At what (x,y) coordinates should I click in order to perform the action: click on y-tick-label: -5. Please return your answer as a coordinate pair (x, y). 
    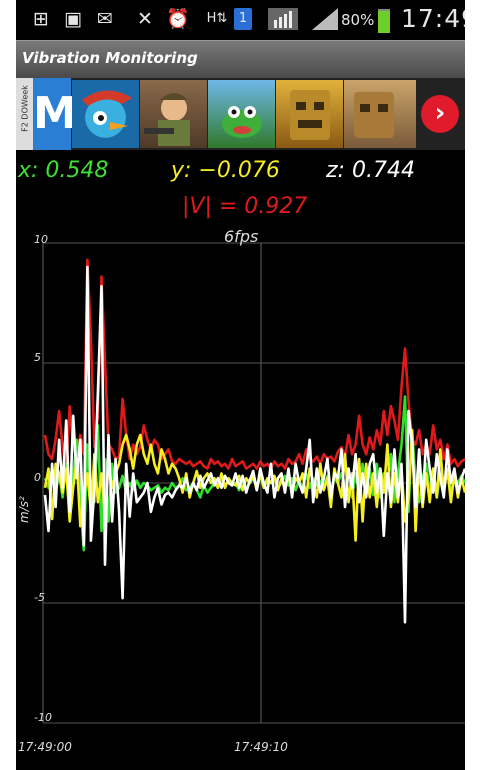
    Looking at the image, I should click on (39, 597).